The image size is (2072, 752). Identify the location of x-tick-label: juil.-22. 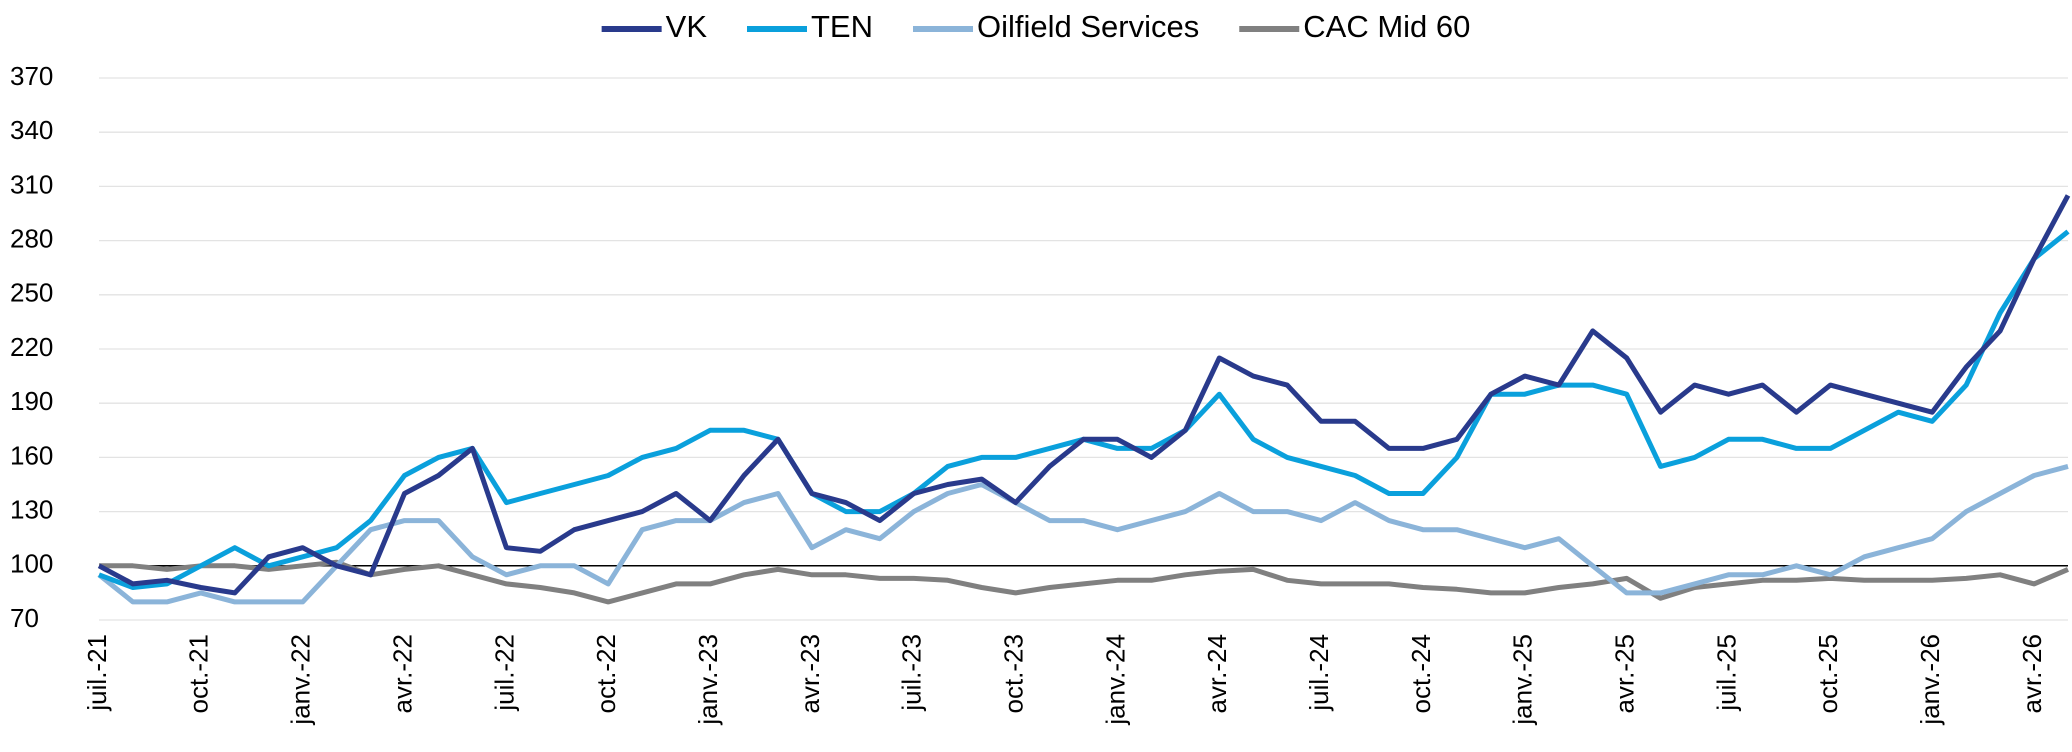
(504, 673).